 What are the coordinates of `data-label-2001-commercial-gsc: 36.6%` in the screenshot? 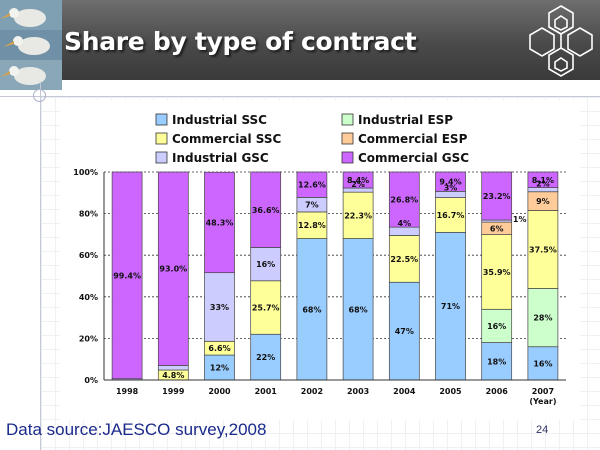 It's located at (266, 210).